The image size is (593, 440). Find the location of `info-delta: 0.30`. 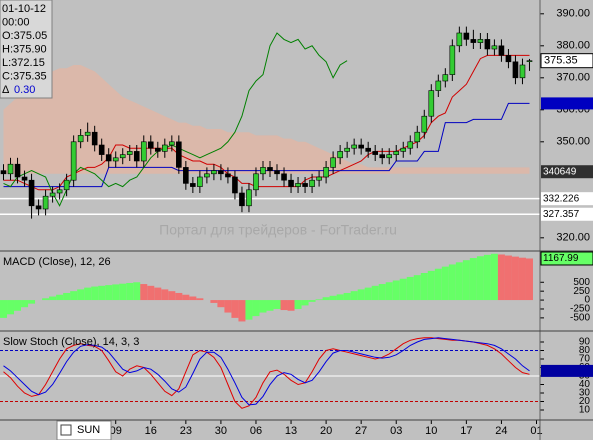

info-delta: 0.30 is located at coordinates (24, 90).